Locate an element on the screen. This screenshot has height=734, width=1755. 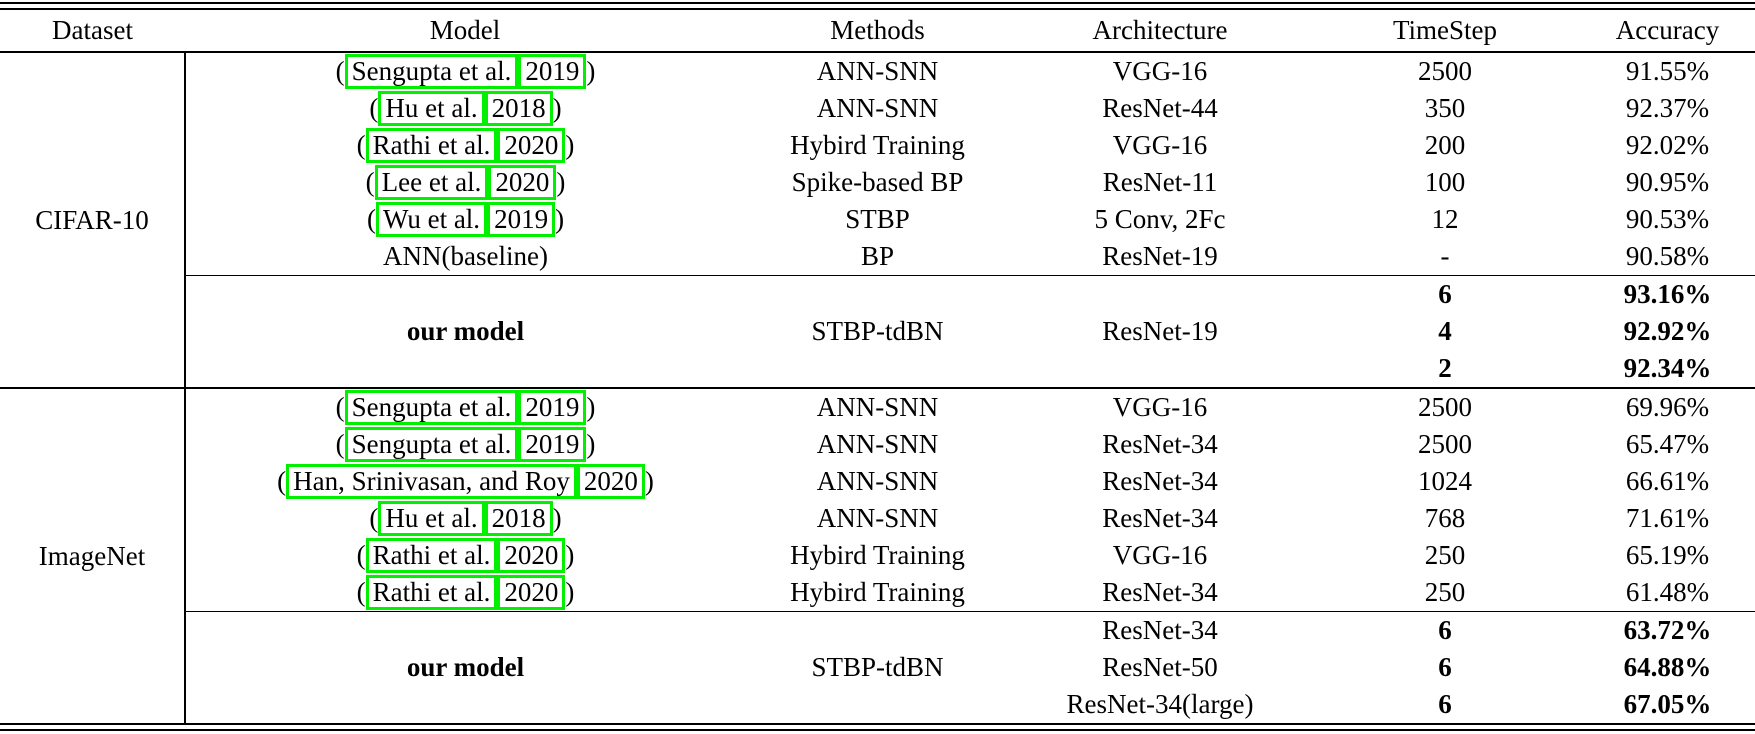
accuracy-cell: 65.19% is located at coordinates (1667, 555).